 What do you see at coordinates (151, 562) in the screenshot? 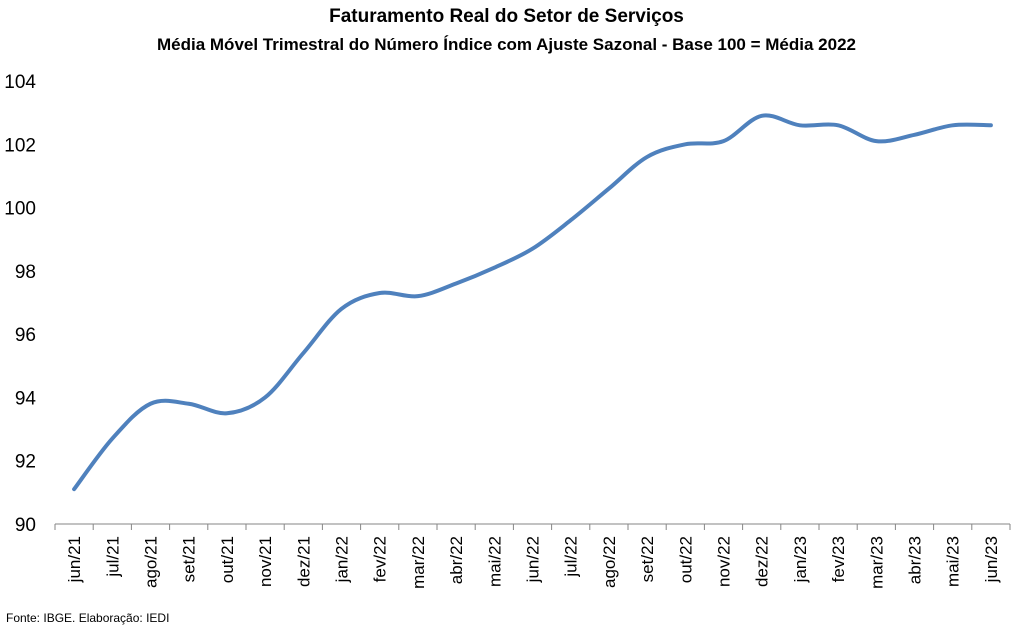
I see `x-tick-label: ago/21` at bounding box center [151, 562].